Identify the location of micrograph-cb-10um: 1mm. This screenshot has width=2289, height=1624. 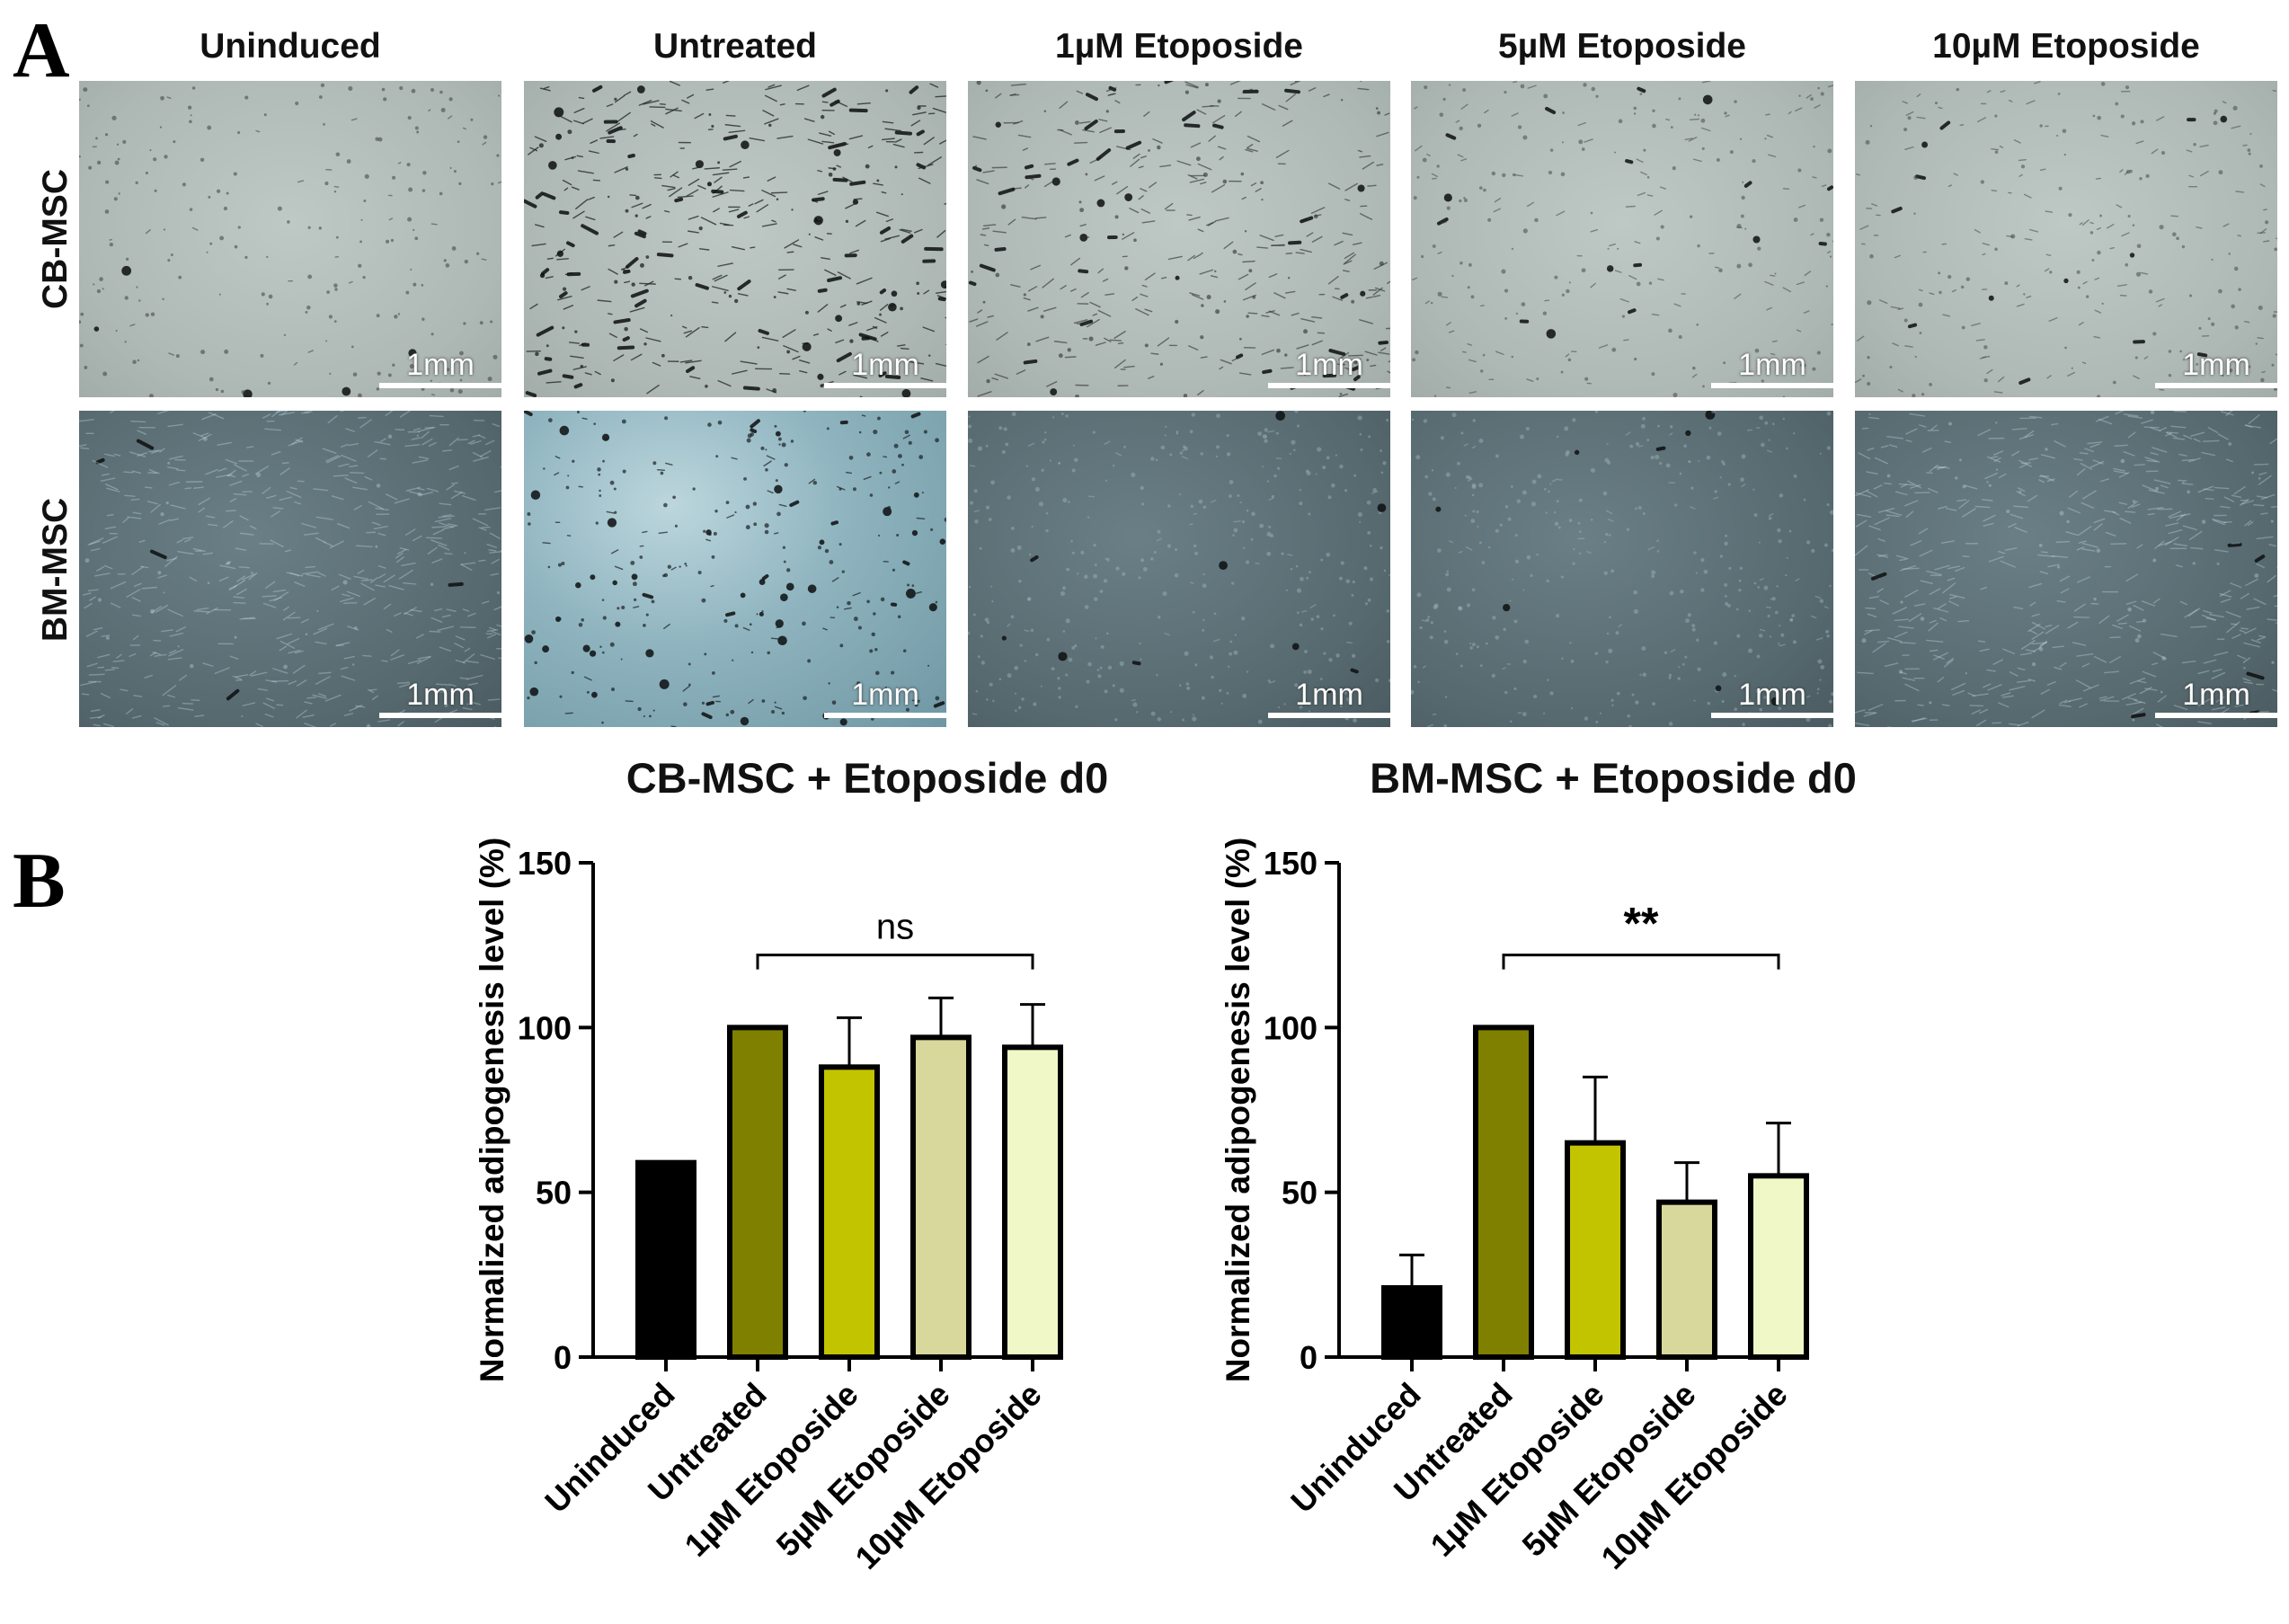
(2066, 239).